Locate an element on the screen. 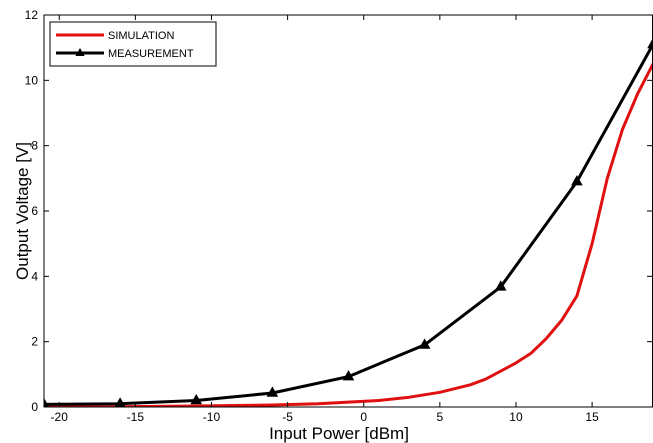 The width and height of the screenshot is (653, 443). y-tick-label: 6 is located at coordinates (34, 211).